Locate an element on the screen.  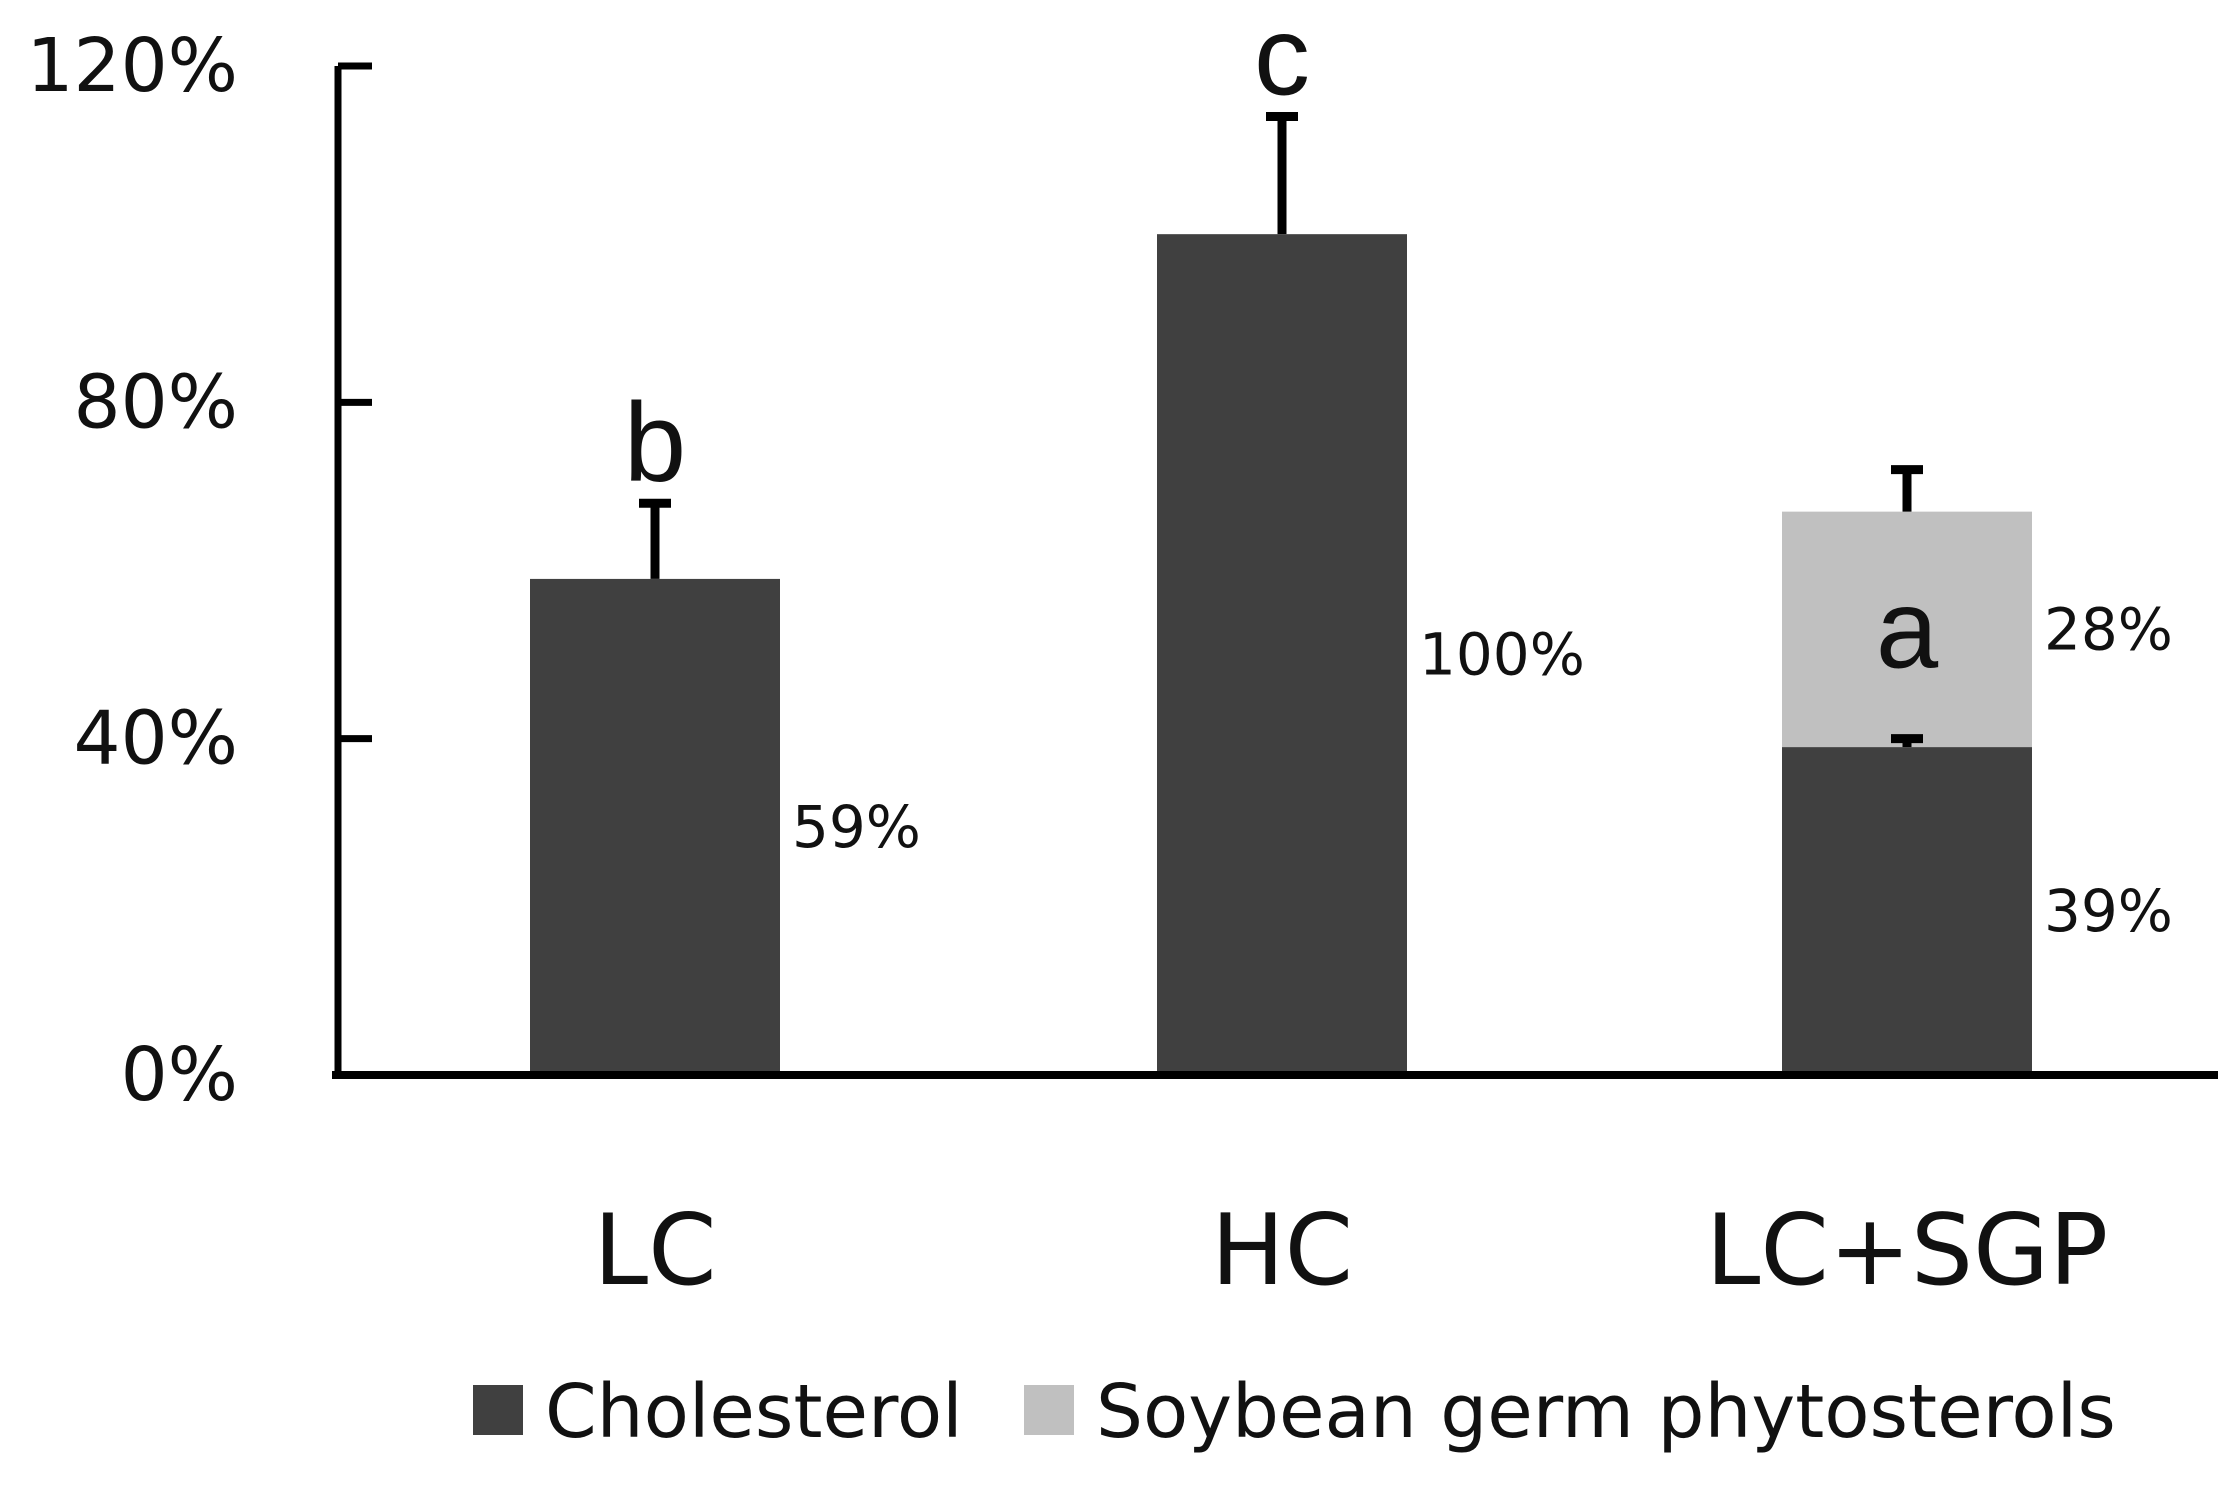
y-tick-label: 0% is located at coordinates (179, 1075).